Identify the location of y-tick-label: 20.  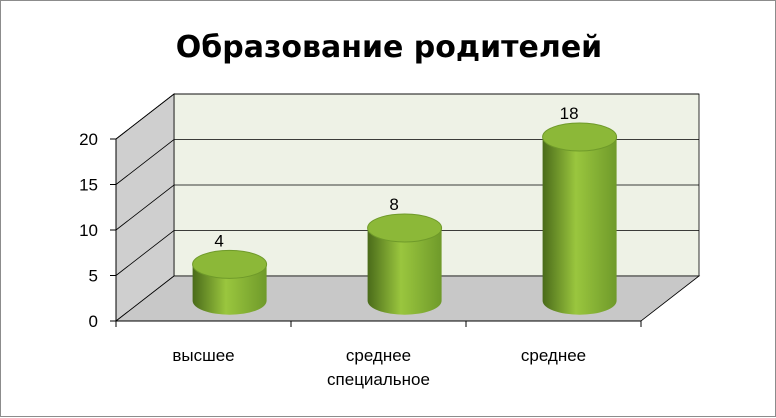
(88, 139).